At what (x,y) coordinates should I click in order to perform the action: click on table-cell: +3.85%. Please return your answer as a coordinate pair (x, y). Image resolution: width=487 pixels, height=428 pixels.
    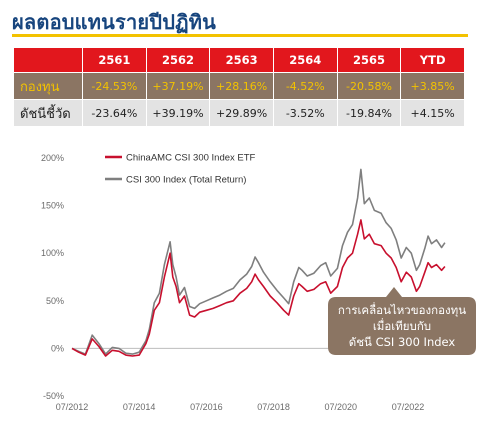
    Looking at the image, I should click on (432, 86).